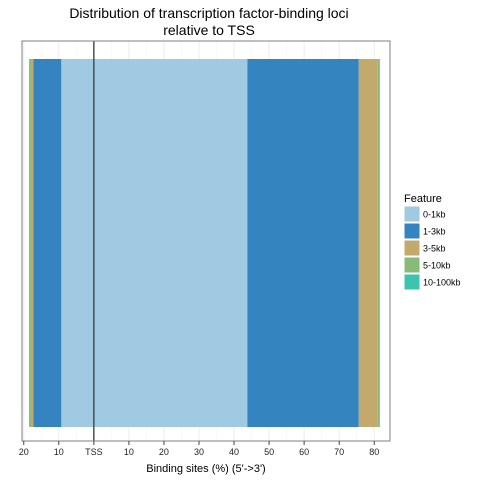 Image resolution: width=480 pixels, height=480 pixels. What do you see at coordinates (304, 452) in the screenshot?
I see `x-tick-label: 60` at bounding box center [304, 452].